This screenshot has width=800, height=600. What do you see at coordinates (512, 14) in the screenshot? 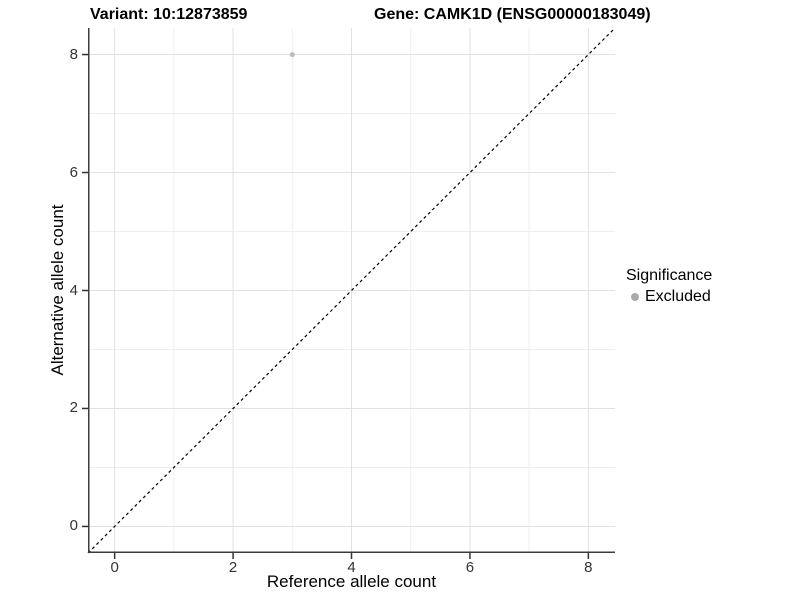
I see `gene-title: Gene: CAMK1D (ENSG00000183049)` at bounding box center [512, 14].